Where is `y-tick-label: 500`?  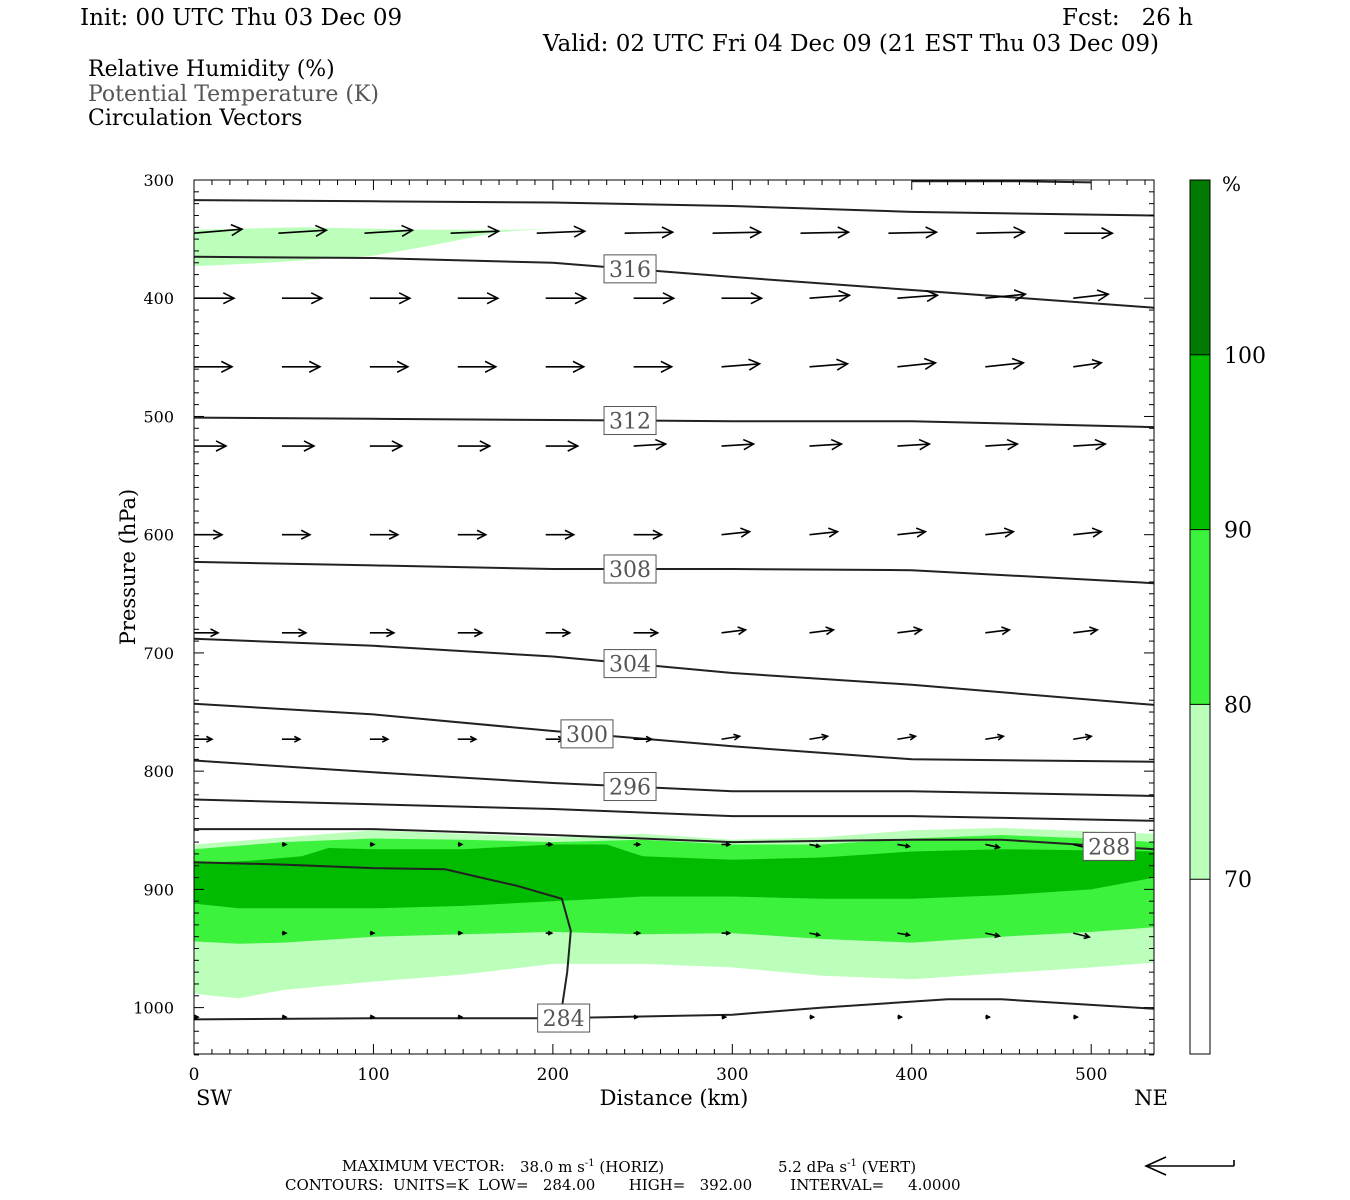 y-tick-label: 500 is located at coordinates (158, 416).